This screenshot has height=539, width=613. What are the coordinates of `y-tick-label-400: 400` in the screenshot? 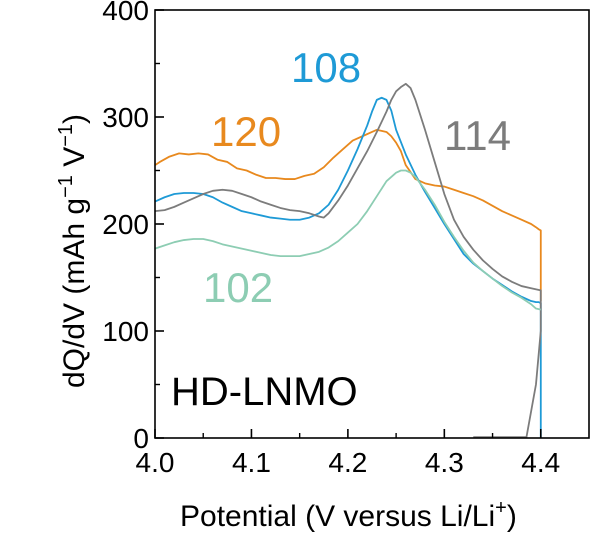 It's located at (125, 13).